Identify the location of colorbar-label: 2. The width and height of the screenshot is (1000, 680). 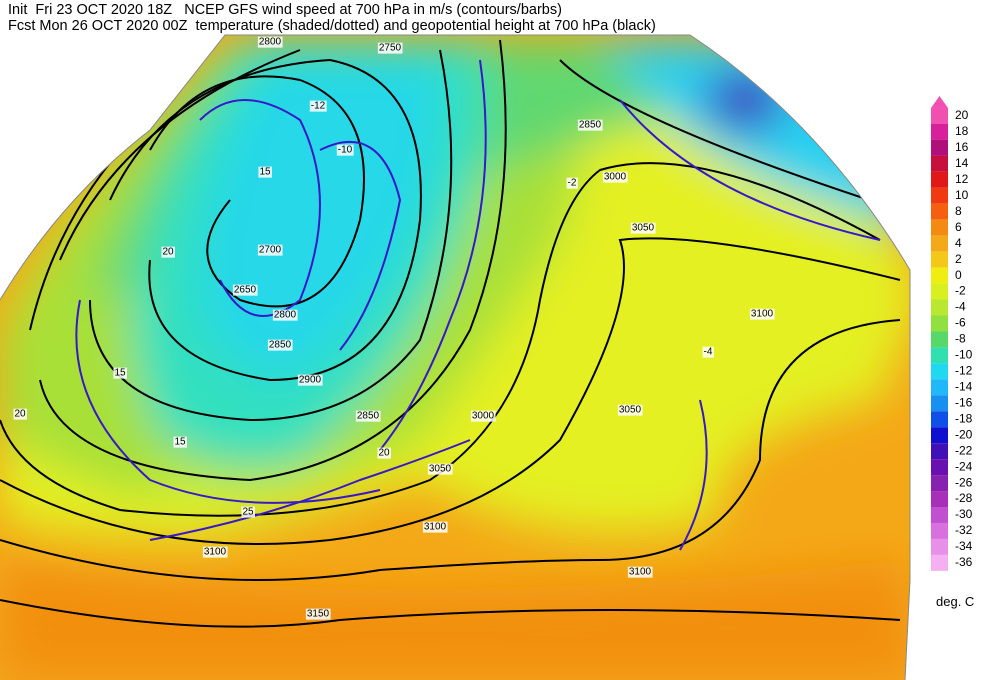
(958, 259).